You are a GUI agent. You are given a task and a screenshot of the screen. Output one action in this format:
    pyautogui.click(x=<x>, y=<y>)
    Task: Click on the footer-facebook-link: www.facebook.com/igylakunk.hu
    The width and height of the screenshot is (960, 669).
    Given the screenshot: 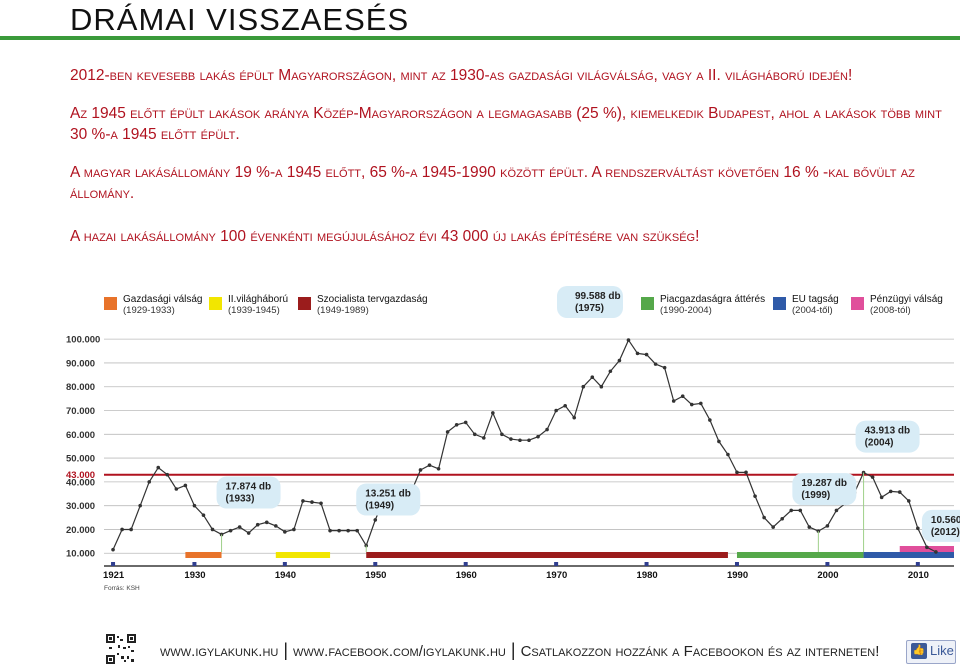 What is the action you would take?
    pyautogui.click(x=399, y=651)
    